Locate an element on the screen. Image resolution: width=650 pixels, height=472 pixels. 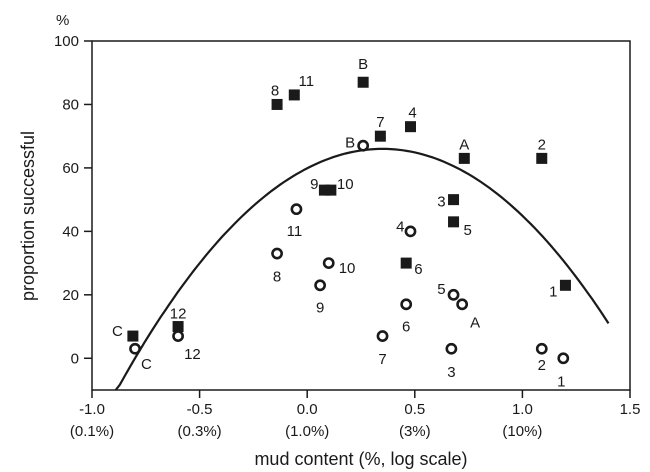
x-tick-sublabel: (0.1%) is located at coordinates (92, 431).